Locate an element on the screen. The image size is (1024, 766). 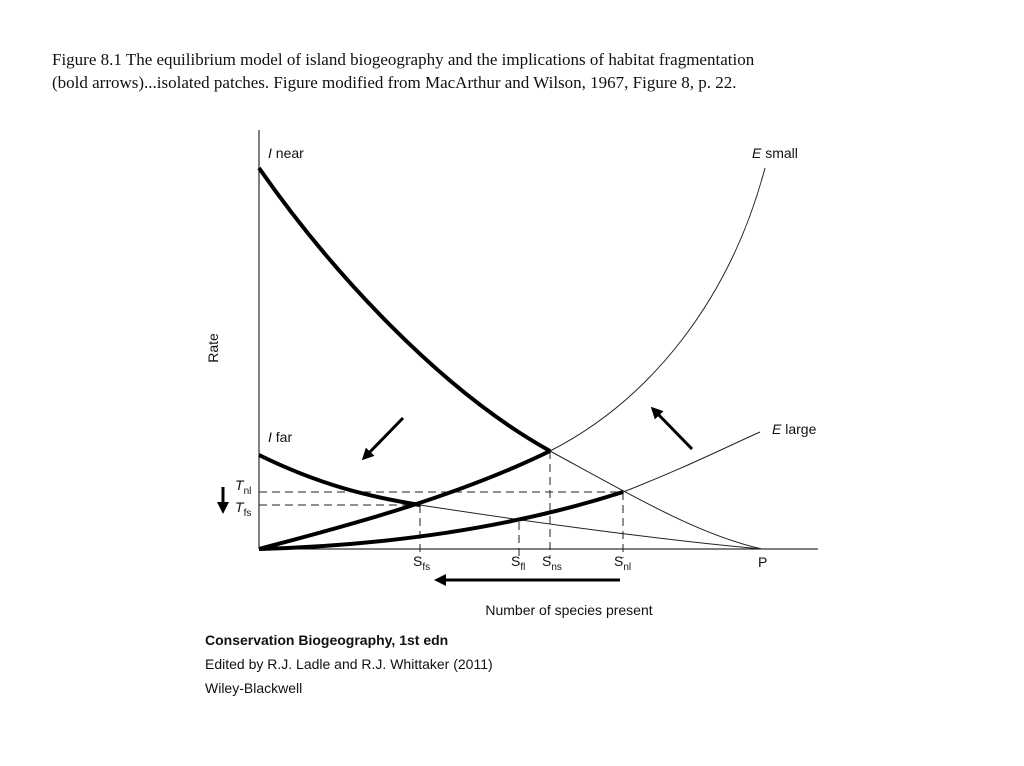
rate-label: Tfs is located at coordinates (243, 509).